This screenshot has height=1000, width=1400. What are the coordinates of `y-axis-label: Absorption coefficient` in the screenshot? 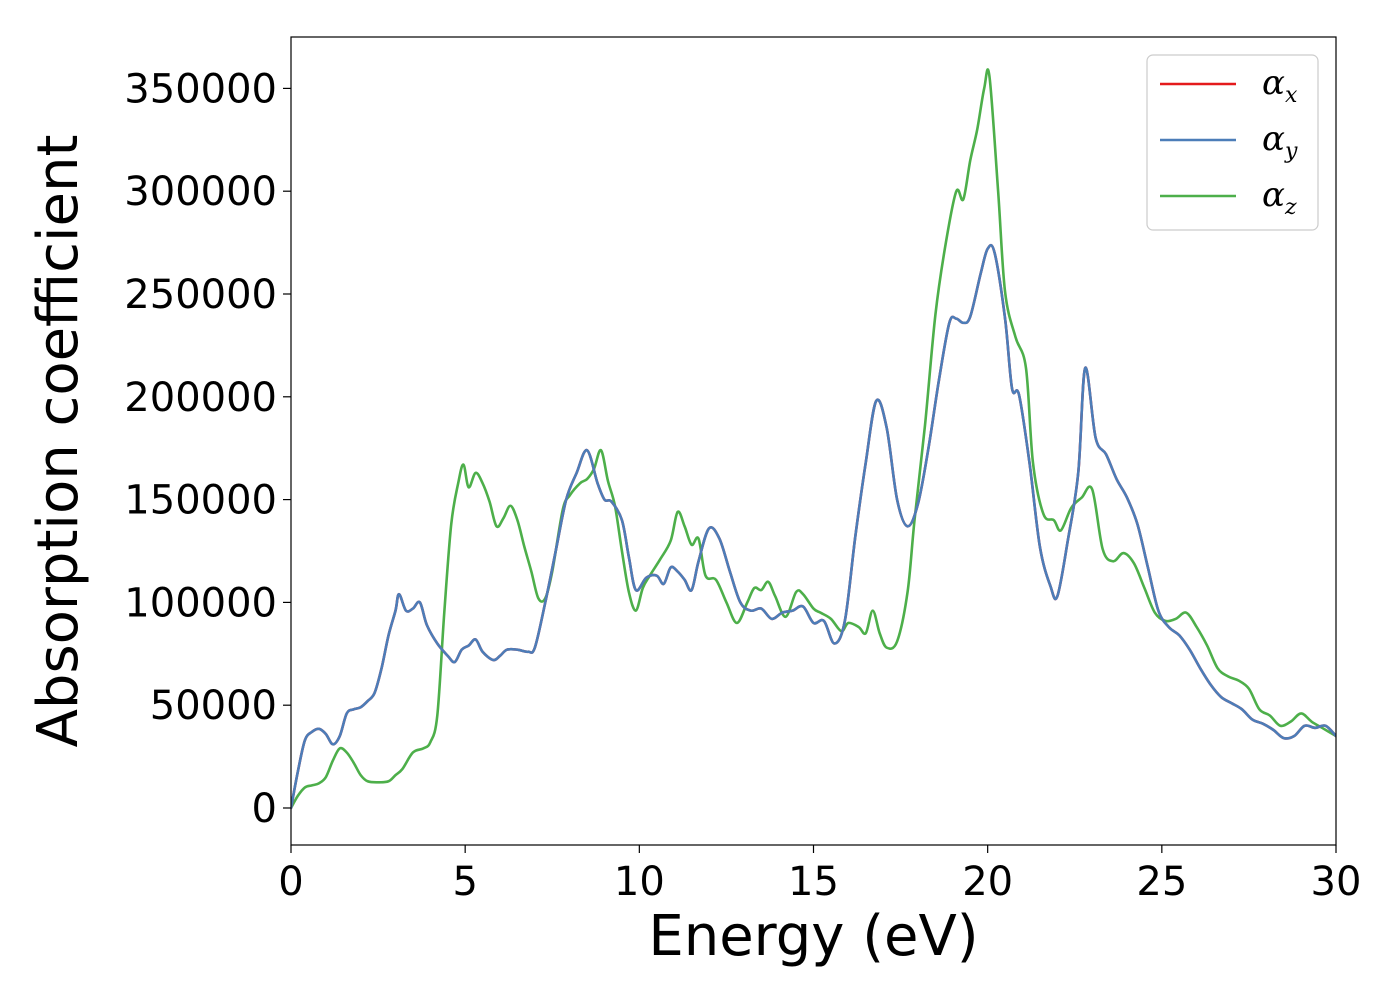 It's located at (58, 441).